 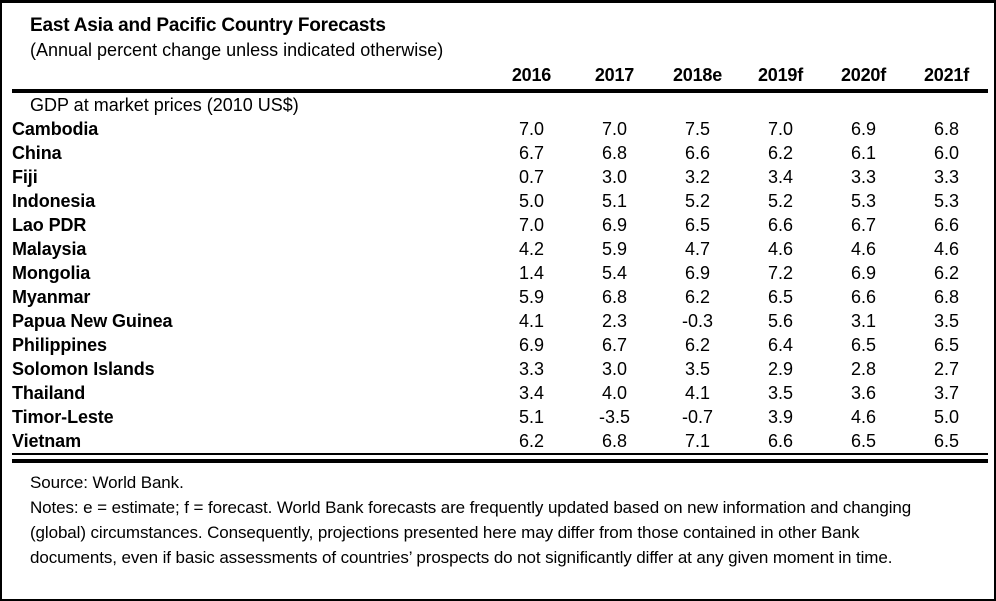 What do you see at coordinates (863, 369) in the screenshot?
I see `value-cell: 2.8` at bounding box center [863, 369].